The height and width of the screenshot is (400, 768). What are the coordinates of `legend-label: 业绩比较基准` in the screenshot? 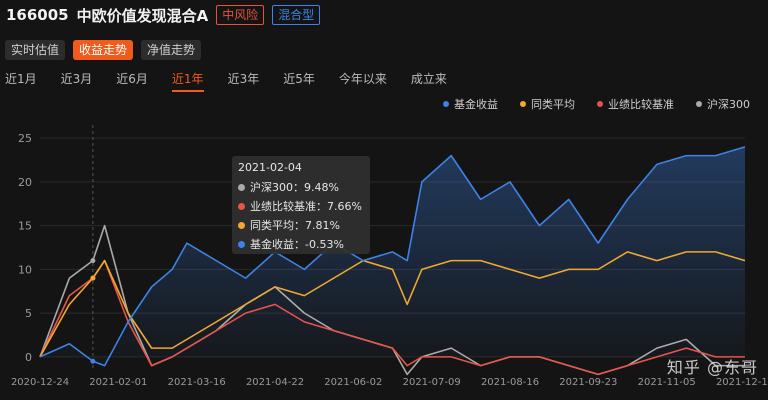 It's located at (641, 104).